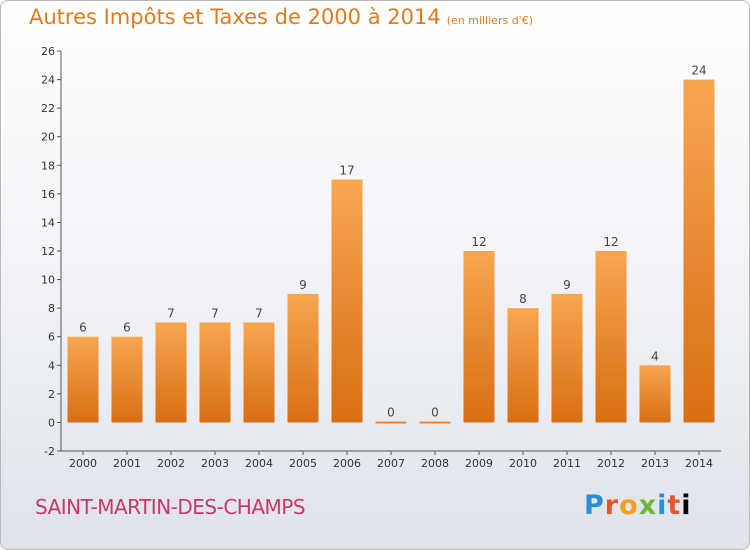 The image size is (750, 550). I want to click on y-tick-label: 12, so click(48, 251).